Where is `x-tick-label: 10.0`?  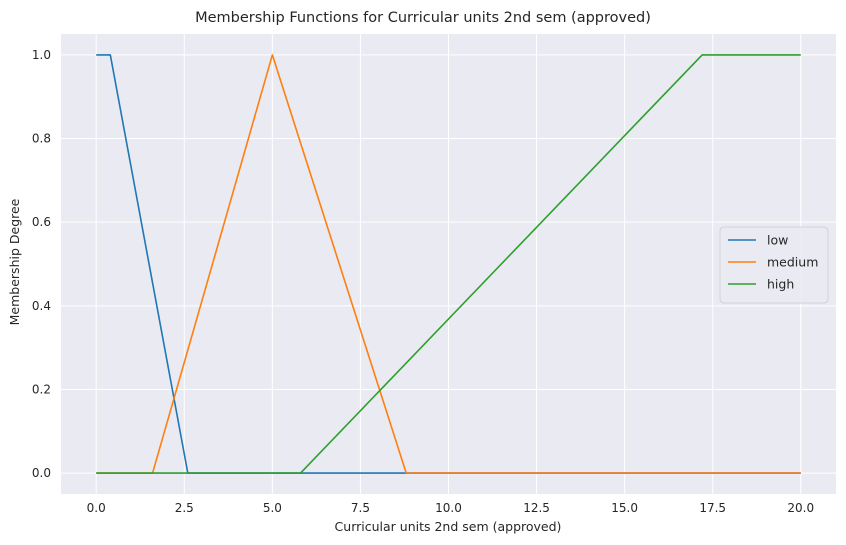
x-tick-label: 10.0 is located at coordinates (448, 508).